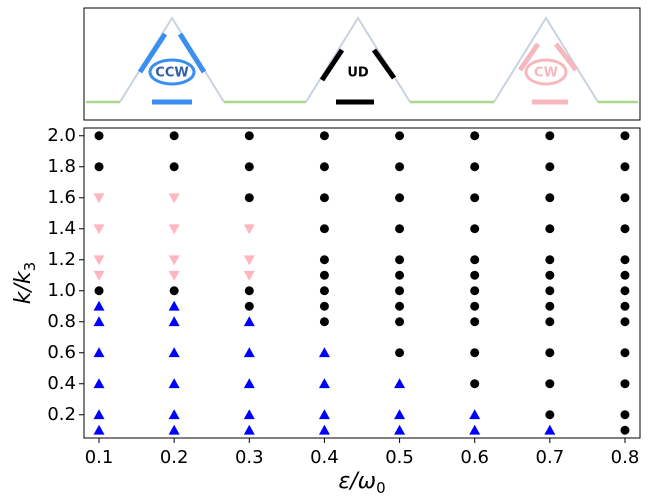 This screenshot has height=496, width=657. I want to click on y-tick-label: 1.6, so click(61, 197).